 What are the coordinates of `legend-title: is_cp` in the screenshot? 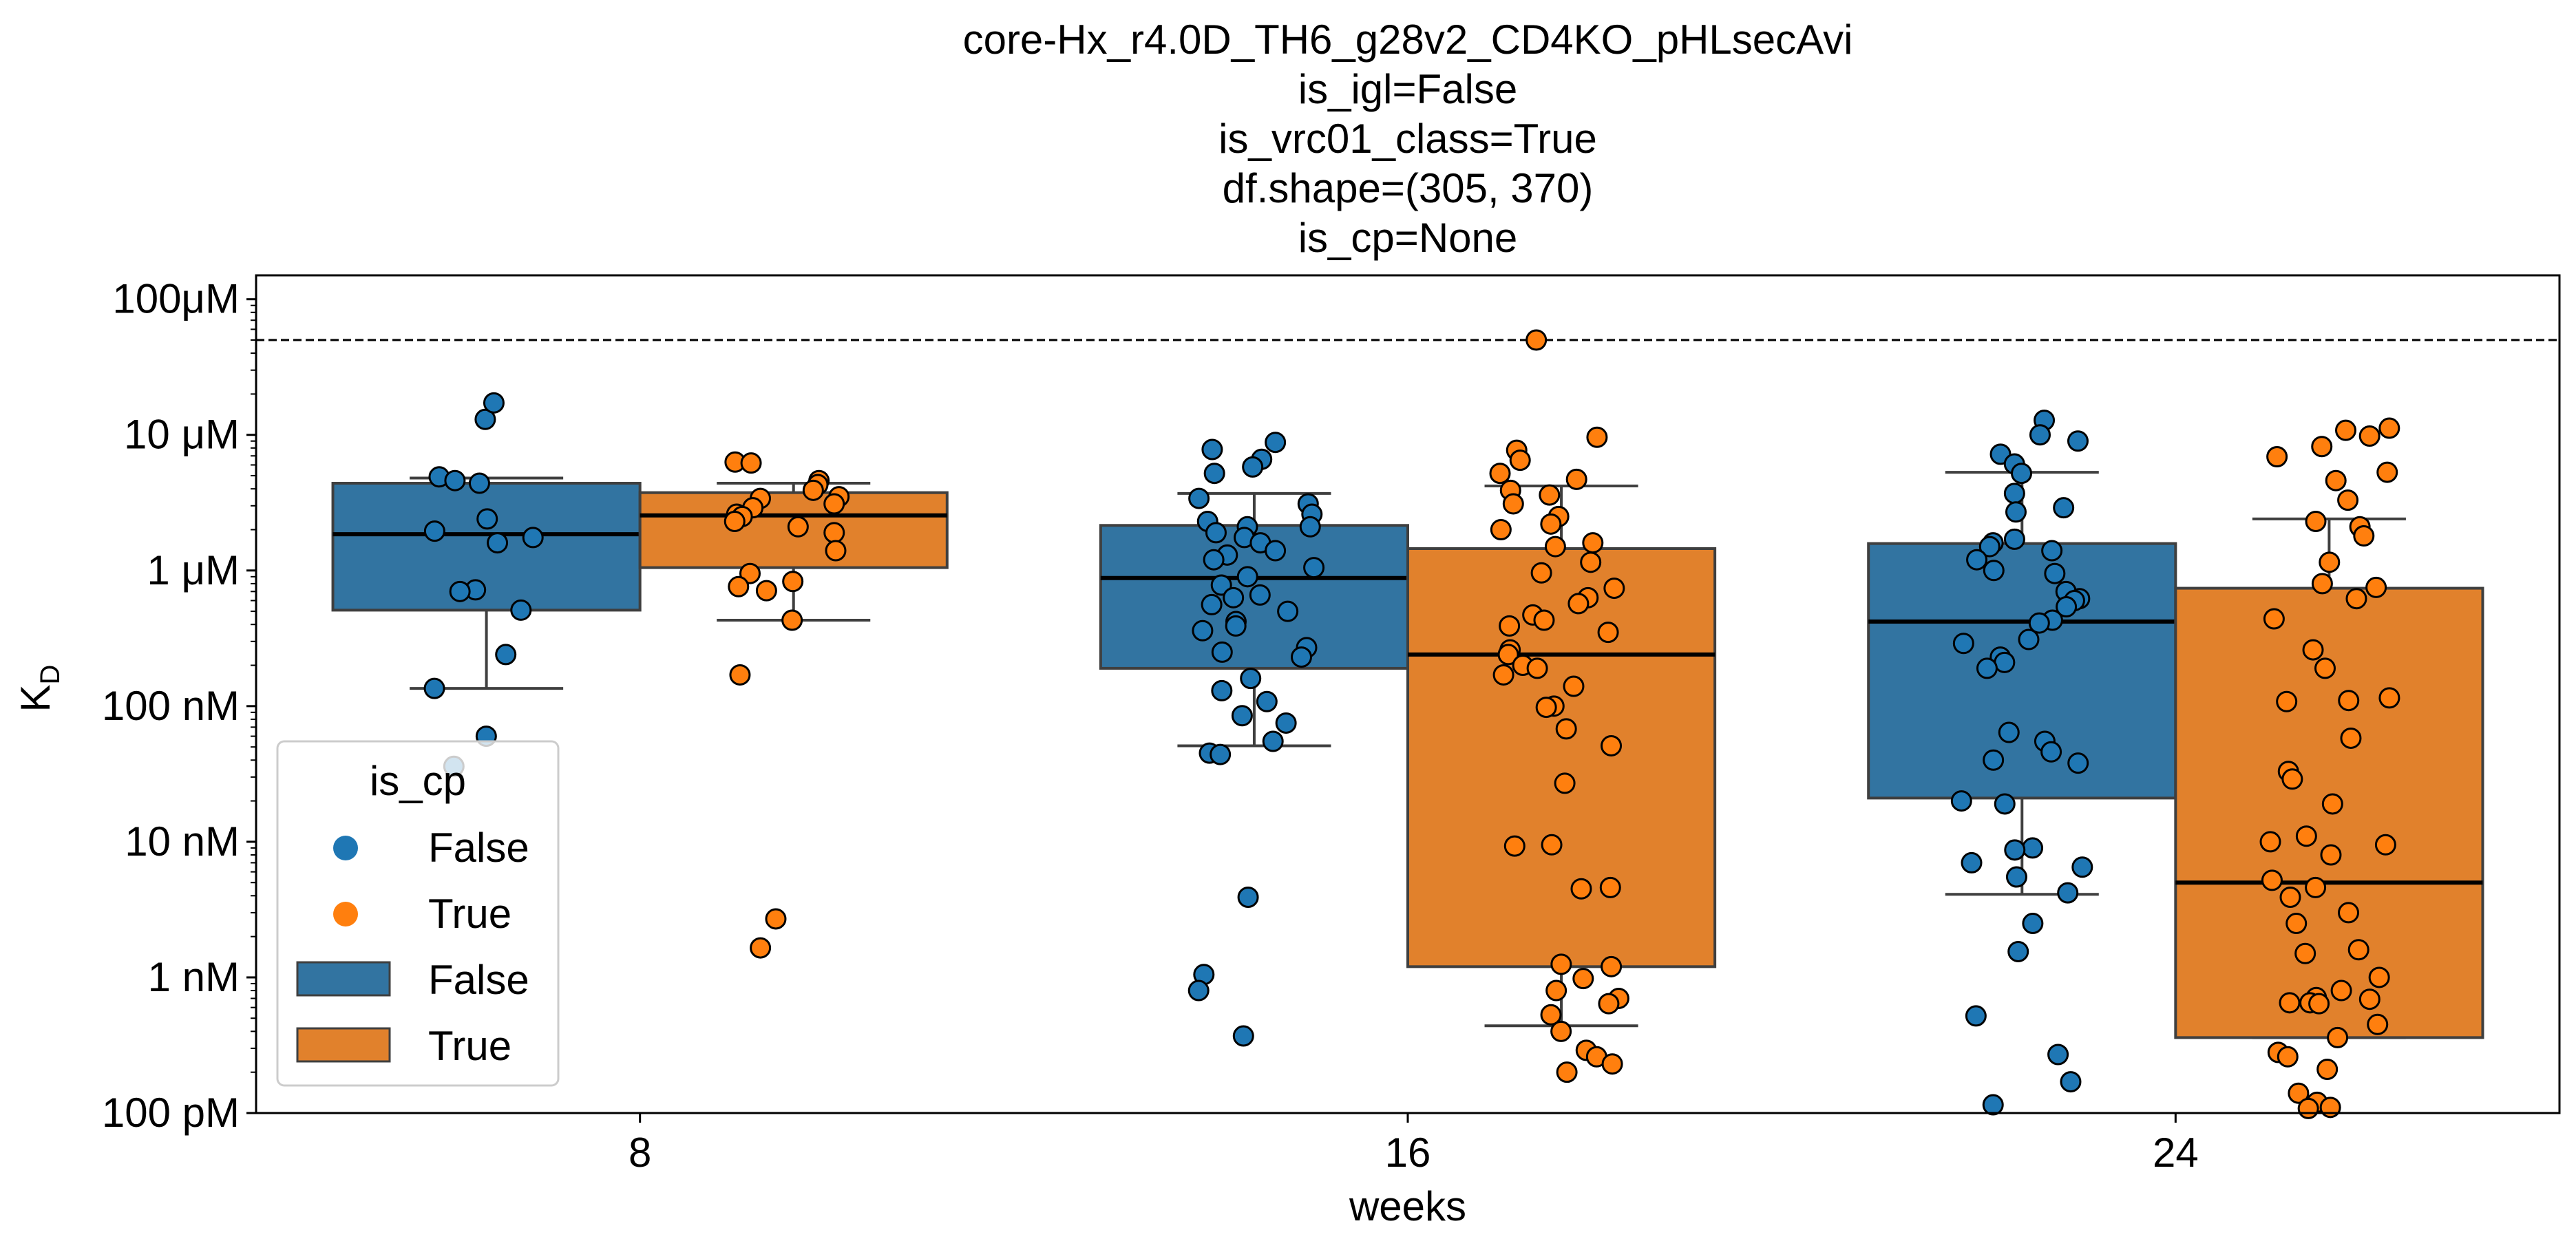 It's located at (418, 781).